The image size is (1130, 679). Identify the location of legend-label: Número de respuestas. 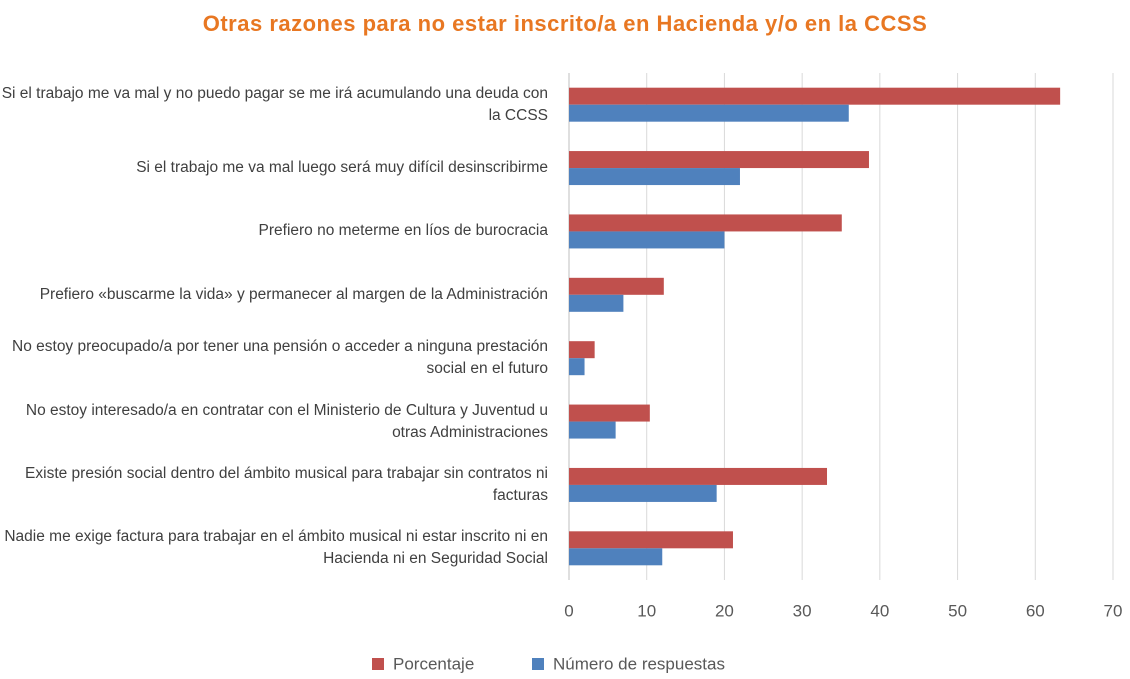
(639, 663).